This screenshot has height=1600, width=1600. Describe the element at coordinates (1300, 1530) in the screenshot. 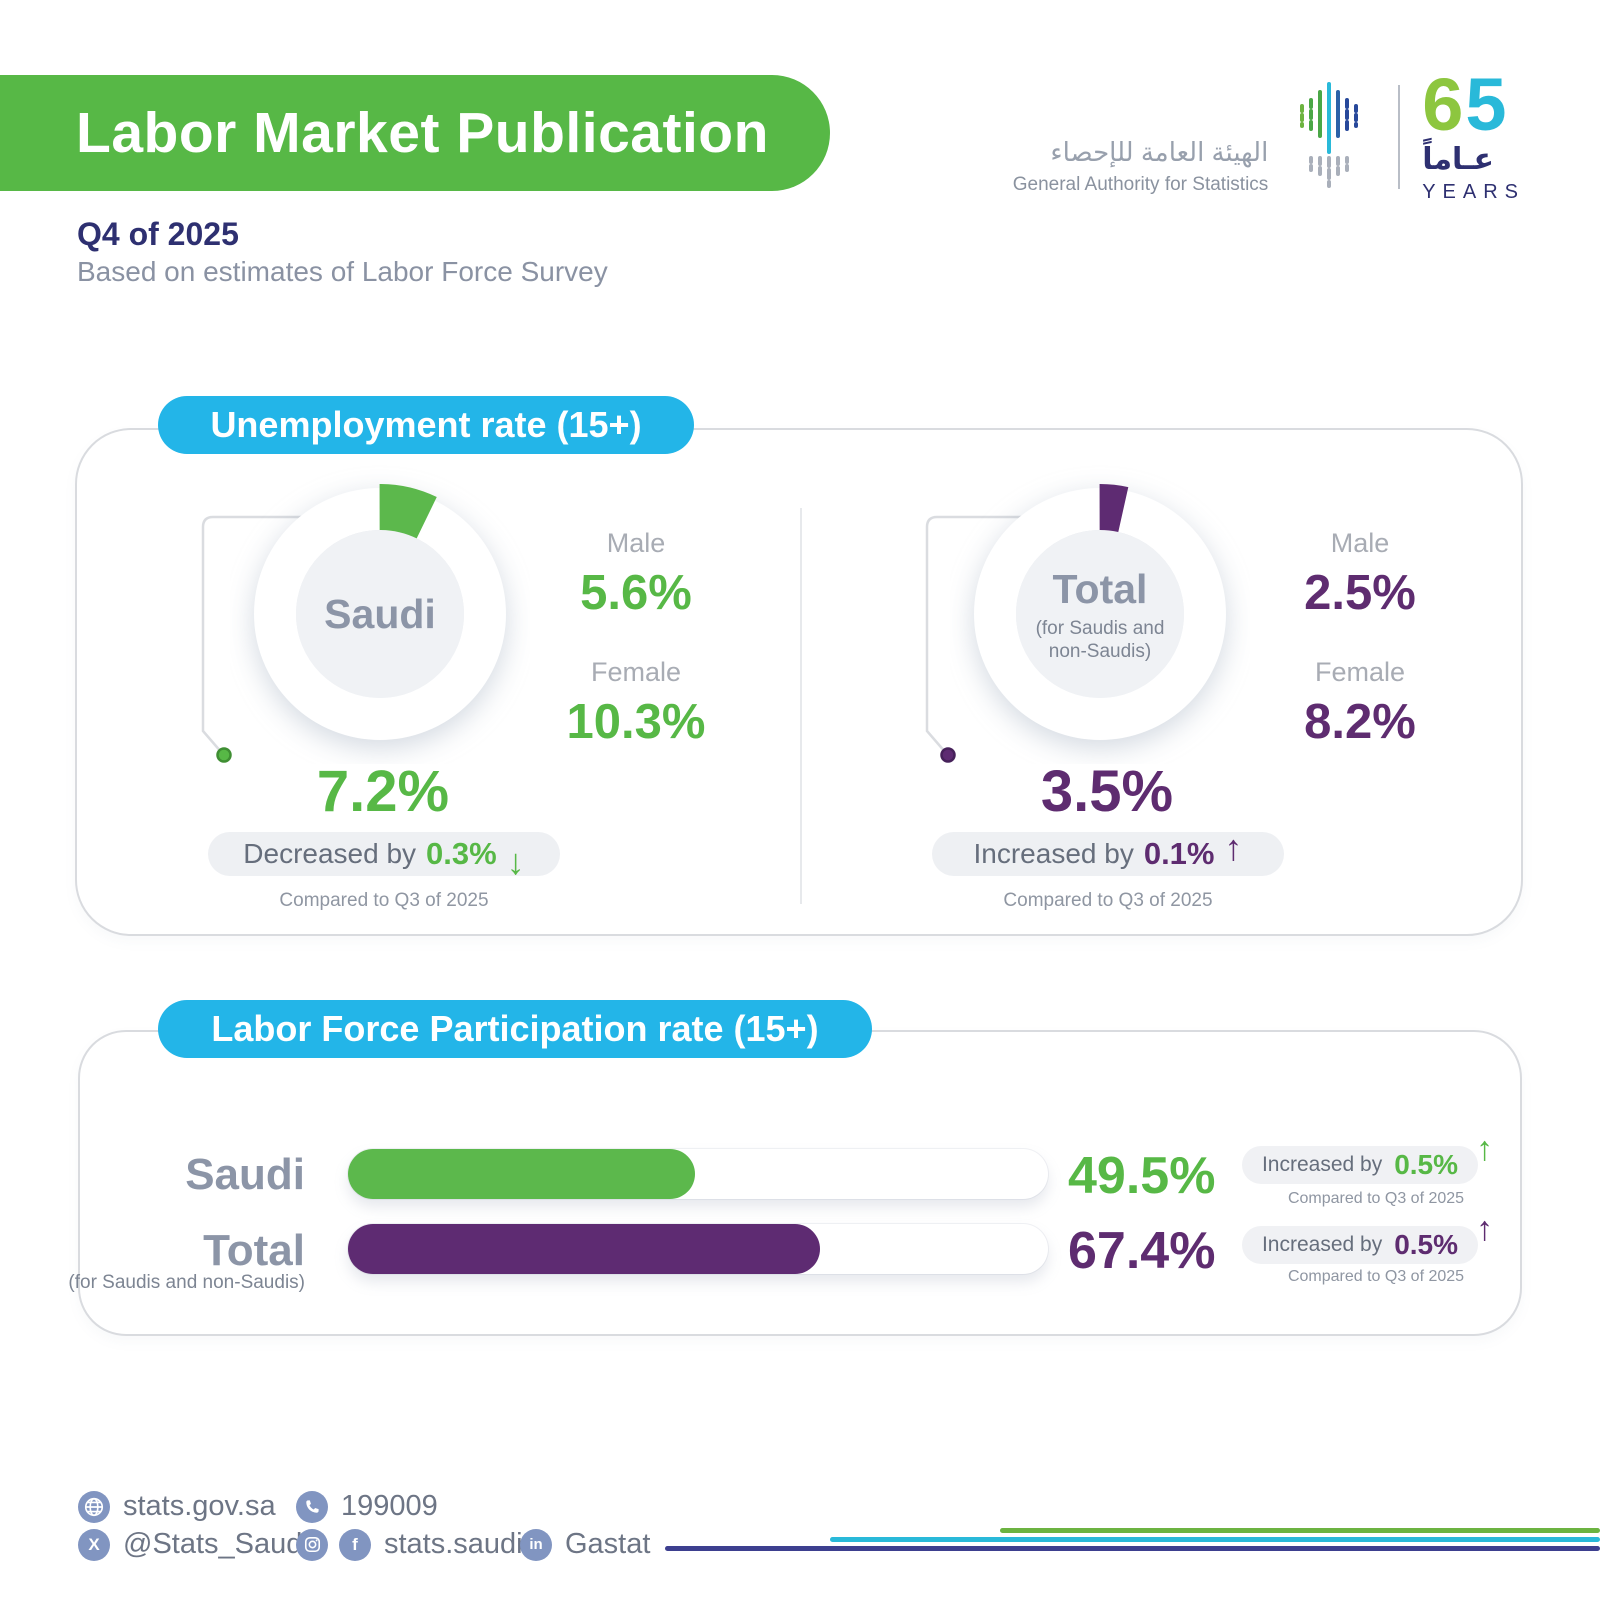

I see `decorative-line-green` at that location.